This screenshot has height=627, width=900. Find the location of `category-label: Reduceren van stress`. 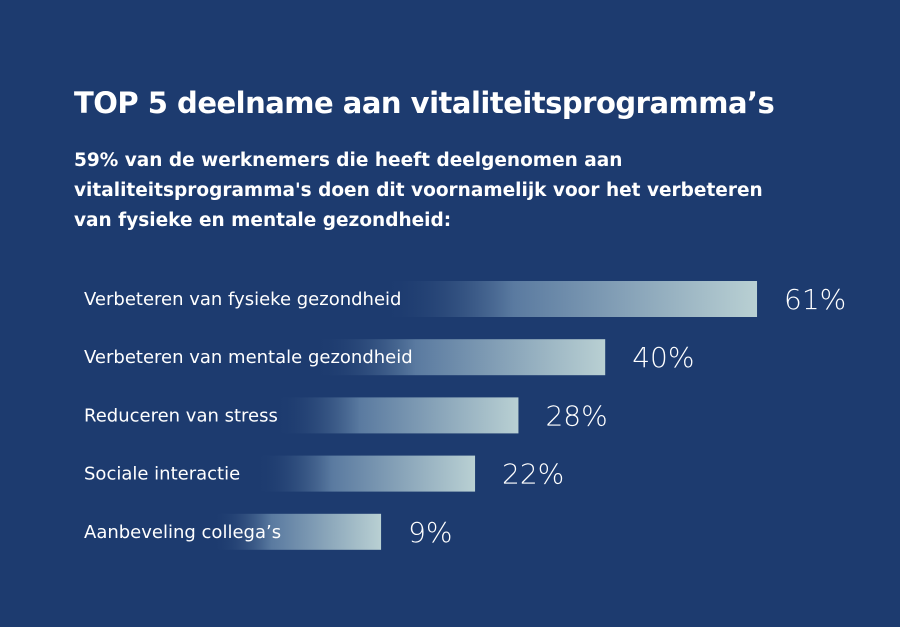

category-label: Reduceren van stress is located at coordinates (181, 415).